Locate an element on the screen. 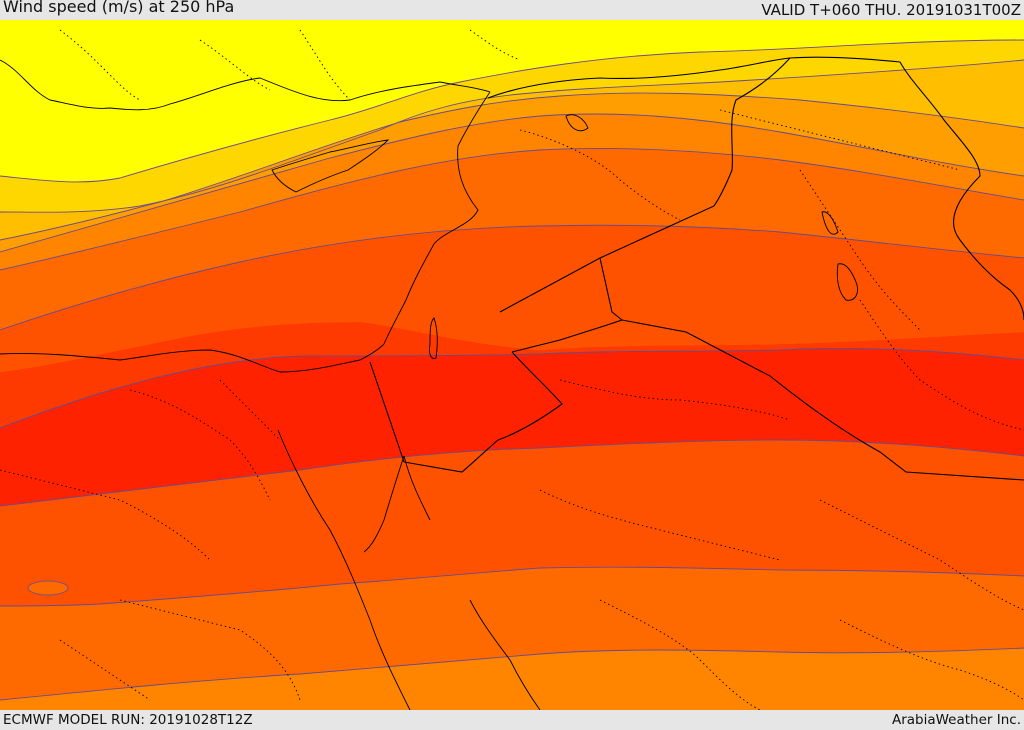 Image resolution: width=1024 pixels, height=730 pixels. band-orange-south is located at coordinates (512, 679).